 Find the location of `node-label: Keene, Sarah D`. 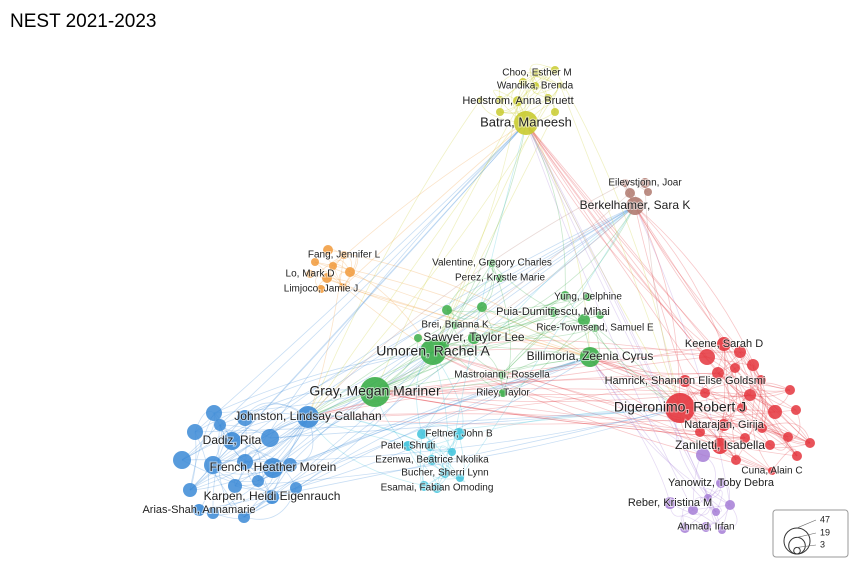

node-label: Keene, Sarah D is located at coordinates (724, 344).